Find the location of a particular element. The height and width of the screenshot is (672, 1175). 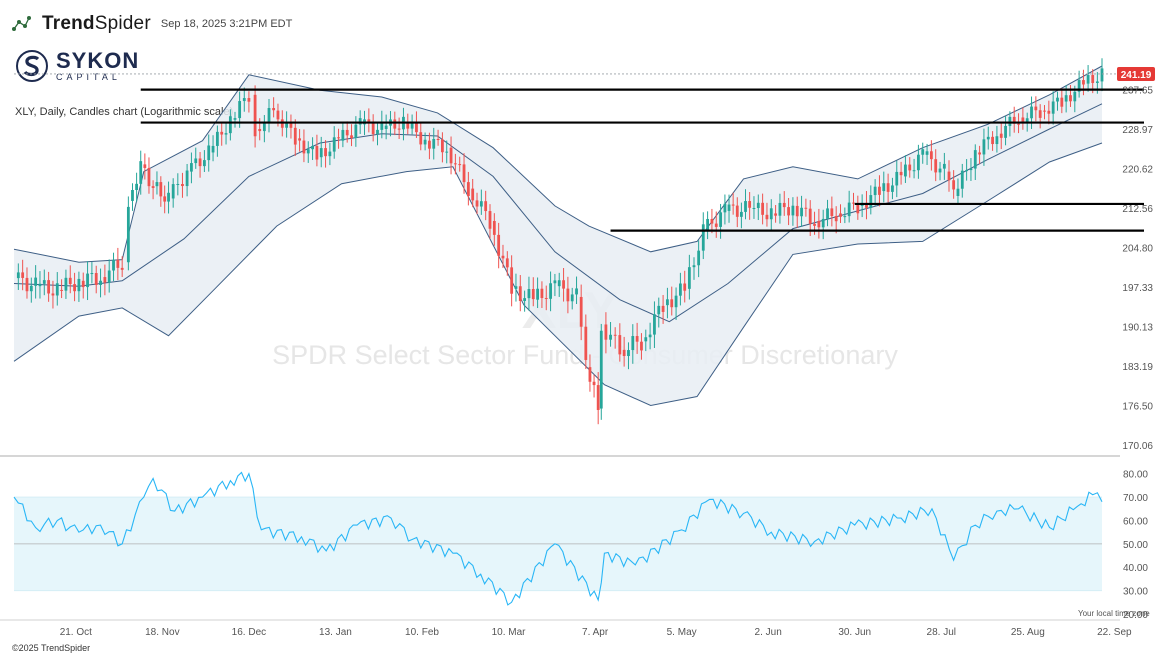

sykon-s-emblem-icon is located at coordinates (32, 66).